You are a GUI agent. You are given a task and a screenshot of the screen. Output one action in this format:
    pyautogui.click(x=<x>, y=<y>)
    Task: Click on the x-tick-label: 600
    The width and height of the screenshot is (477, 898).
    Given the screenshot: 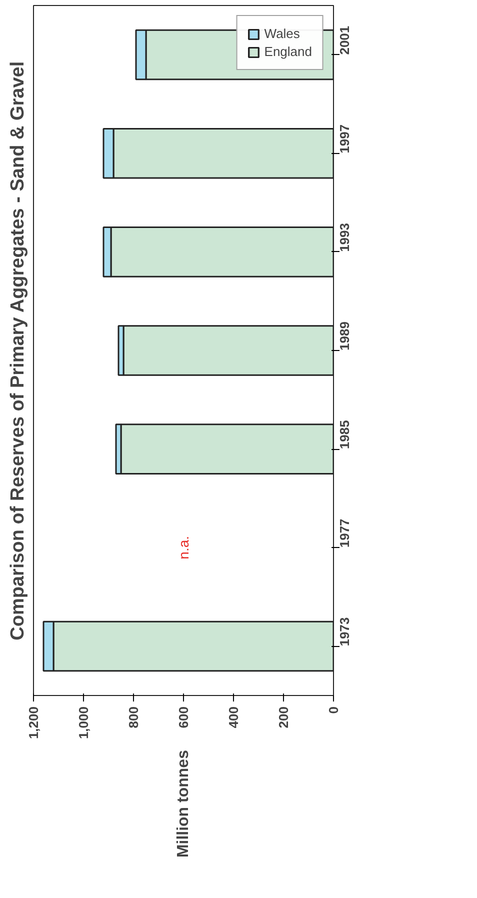 What is the action you would take?
    pyautogui.click(x=183, y=717)
    